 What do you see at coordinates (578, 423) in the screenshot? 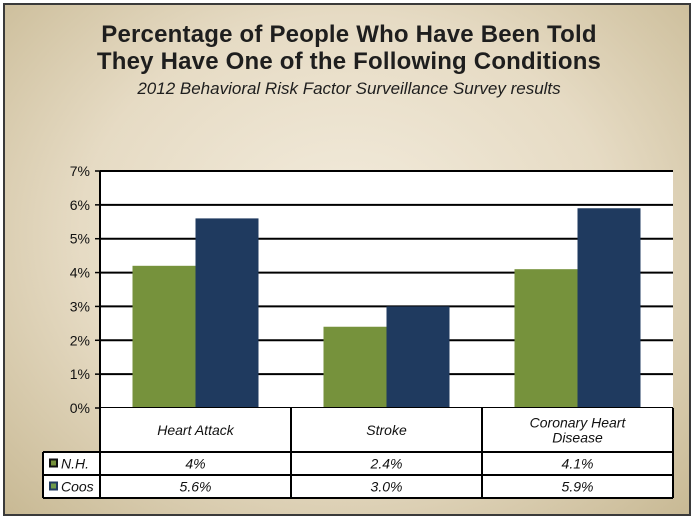
I see `x-category-label: Coronary Heart` at bounding box center [578, 423].